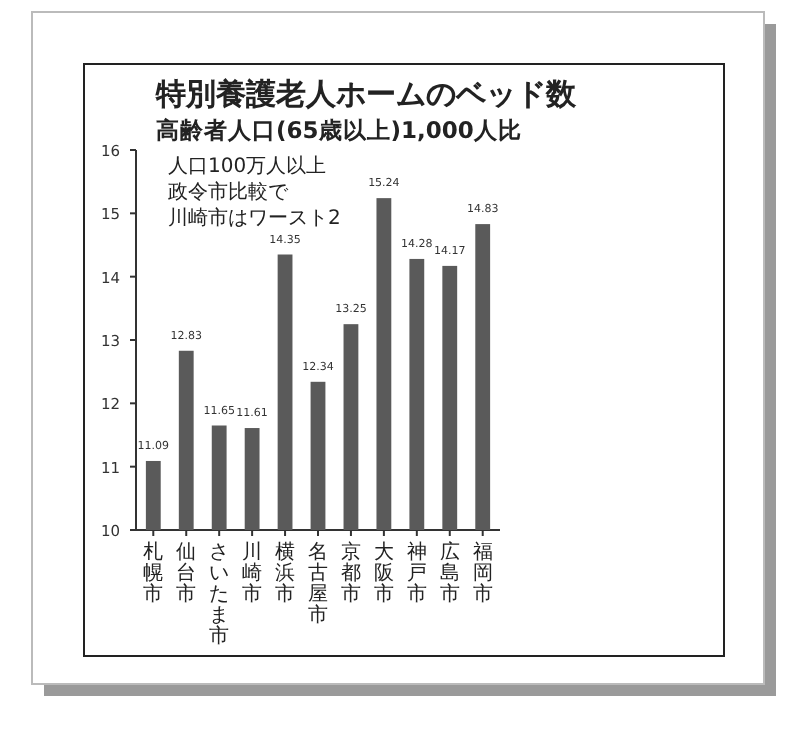 The height and width of the screenshot is (738, 802). I want to click on x-tick-label: 京都市, so click(350, 573).